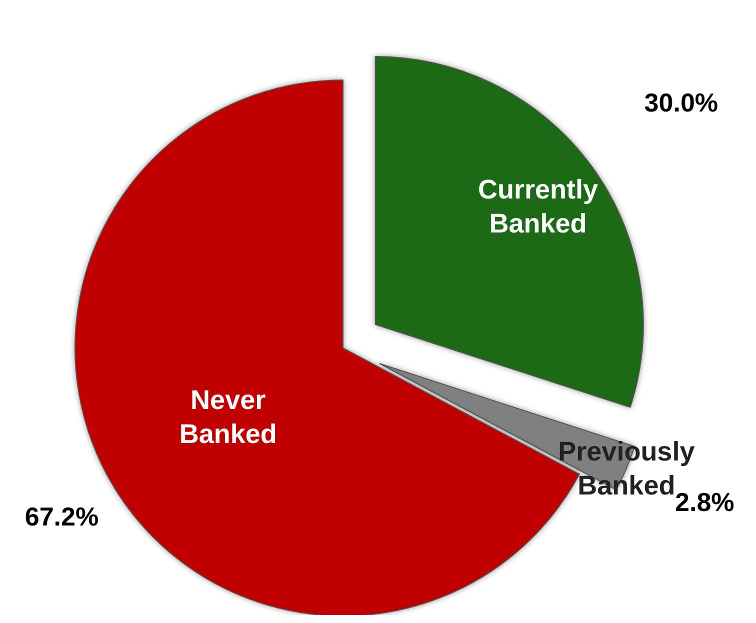  I want to click on slice-label: Currently Banked, so click(538, 206).